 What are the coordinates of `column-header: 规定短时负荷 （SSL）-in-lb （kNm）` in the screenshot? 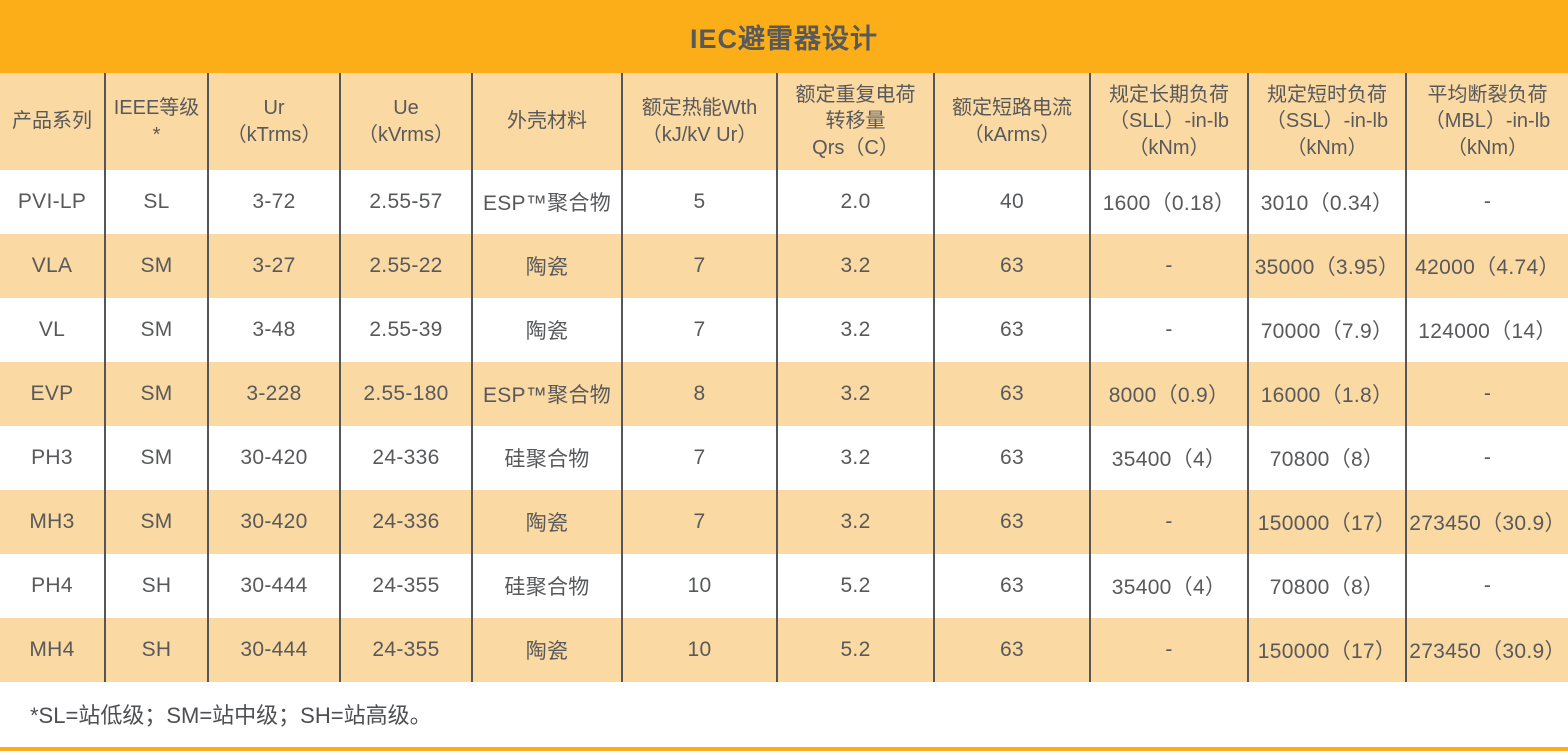 It's located at (1326, 121).